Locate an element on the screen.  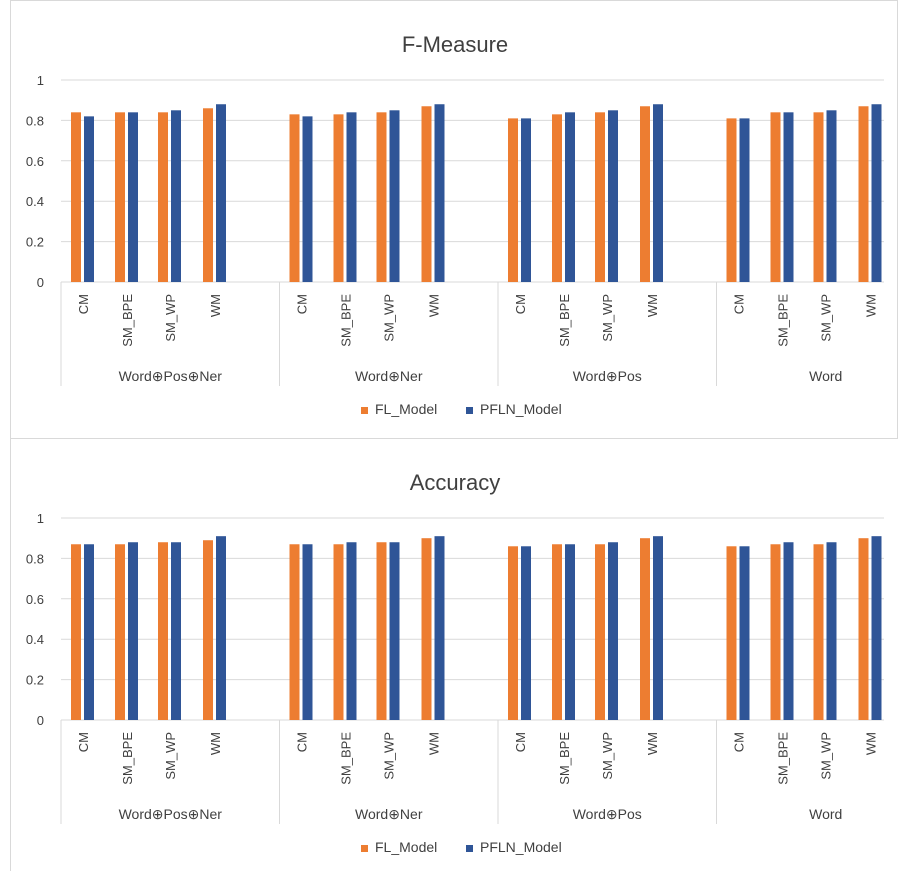
group-label: Word⊕Ner is located at coordinates (389, 814).